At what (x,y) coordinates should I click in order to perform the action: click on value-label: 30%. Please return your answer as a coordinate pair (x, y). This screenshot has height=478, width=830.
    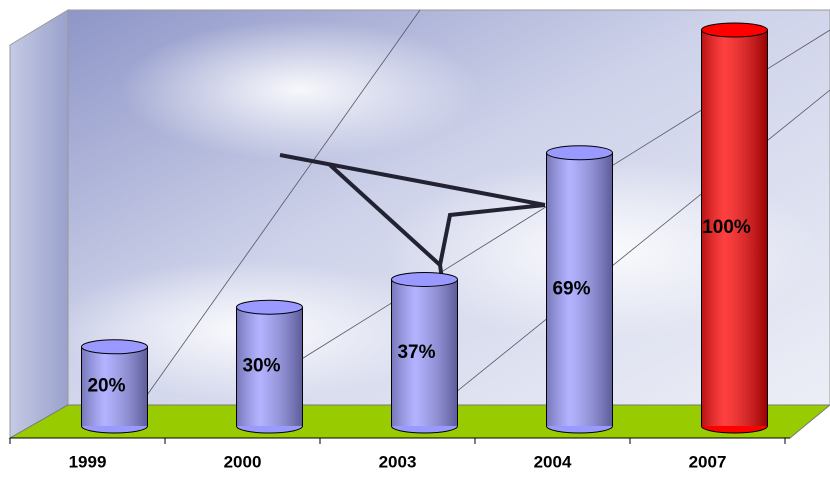
    Looking at the image, I should click on (261, 366).